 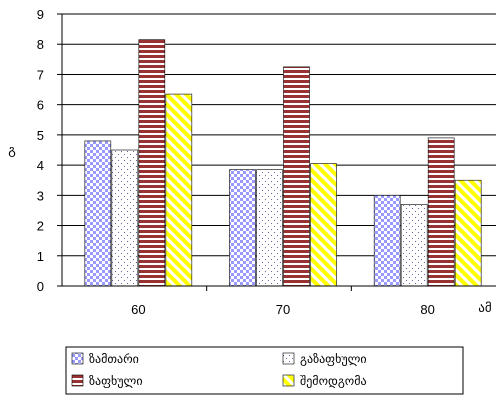 What do you see at coordinates (40, 226) in the screenshot?
I see `y-tick-label: 2` at bounding box center [40, 226].